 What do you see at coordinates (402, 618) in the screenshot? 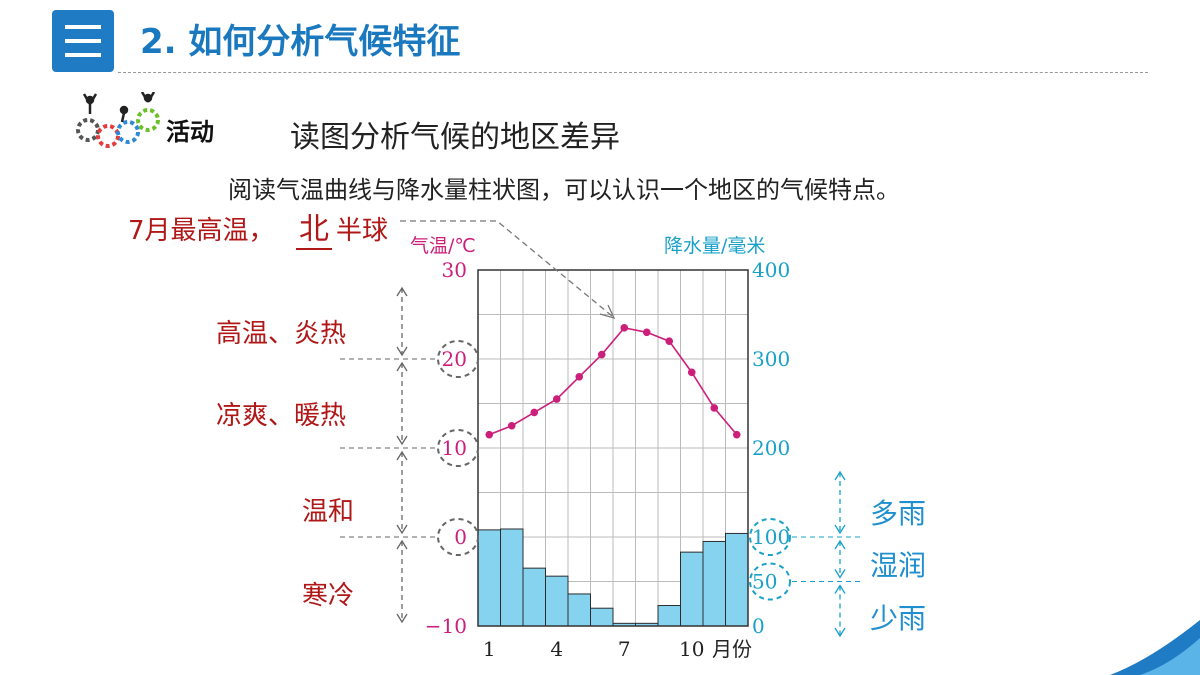
I see `arrow-cold-head-bottom` at bounding box center [402, 618].